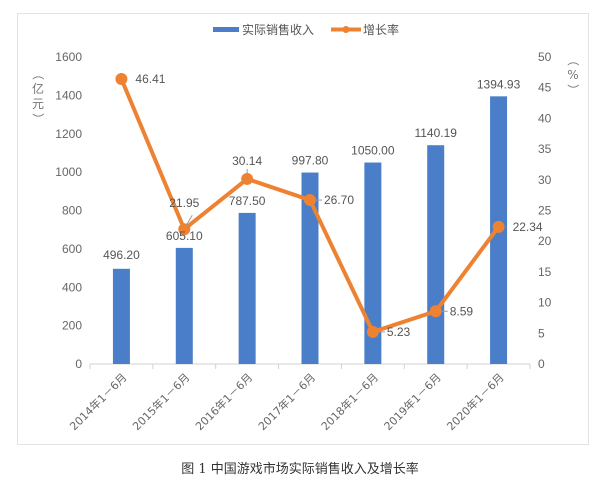 This screenshot has width=600, height=486. Describe the element at coordinates (247, 201) in the screenshot. I see `bar-value-label: 787.50` at that location.